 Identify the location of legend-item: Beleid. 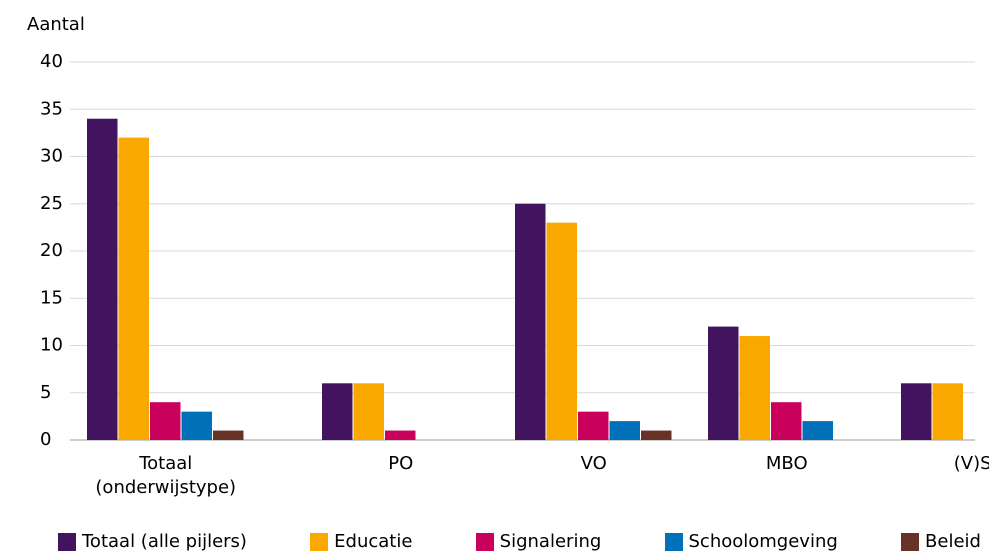
(941, 541).